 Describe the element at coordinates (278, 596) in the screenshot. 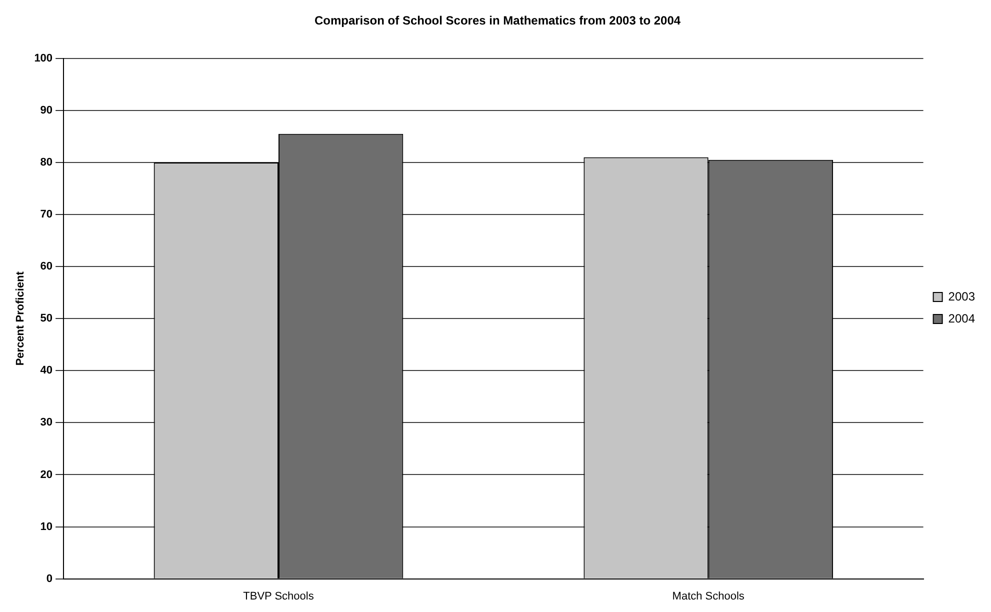

I see `x-tick-label: TBVP Schools` at that location.